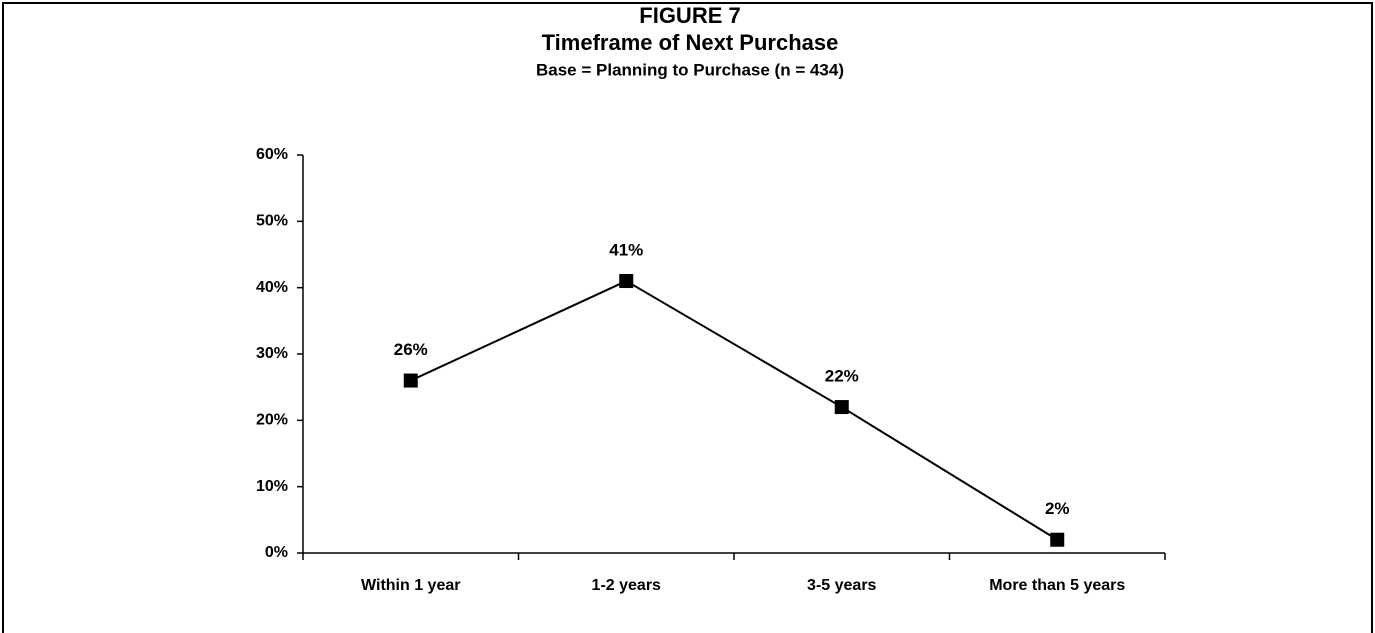 Image resolution: width=1375 pixels, height=633 pixels. I want to click on y-tick-label: 20%, so click(272, 420).